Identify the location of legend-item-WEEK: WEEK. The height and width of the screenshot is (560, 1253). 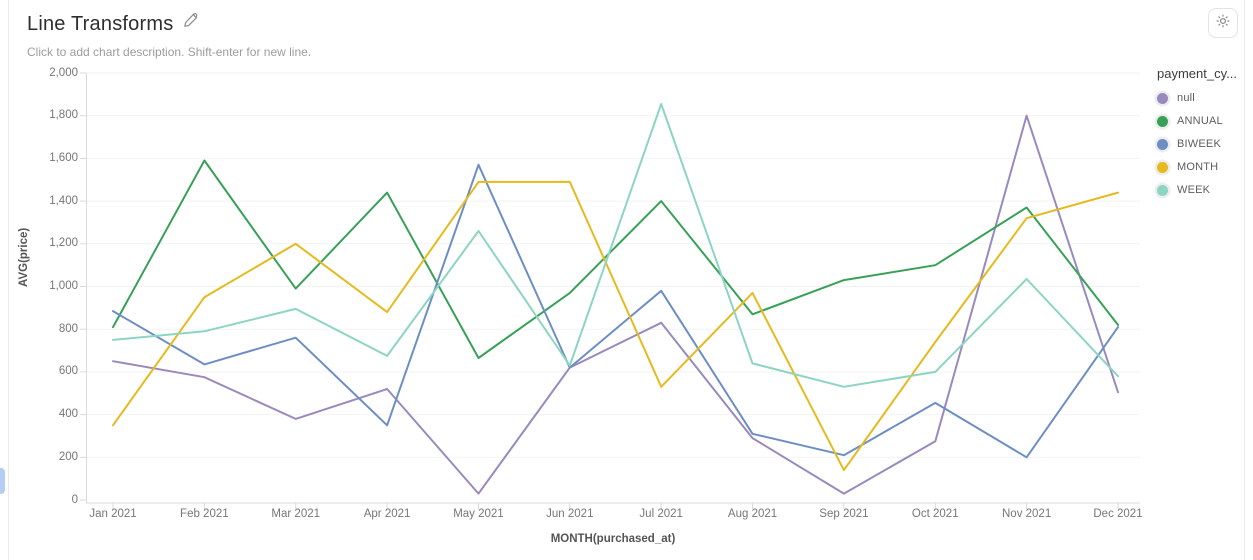
(1204, 190).